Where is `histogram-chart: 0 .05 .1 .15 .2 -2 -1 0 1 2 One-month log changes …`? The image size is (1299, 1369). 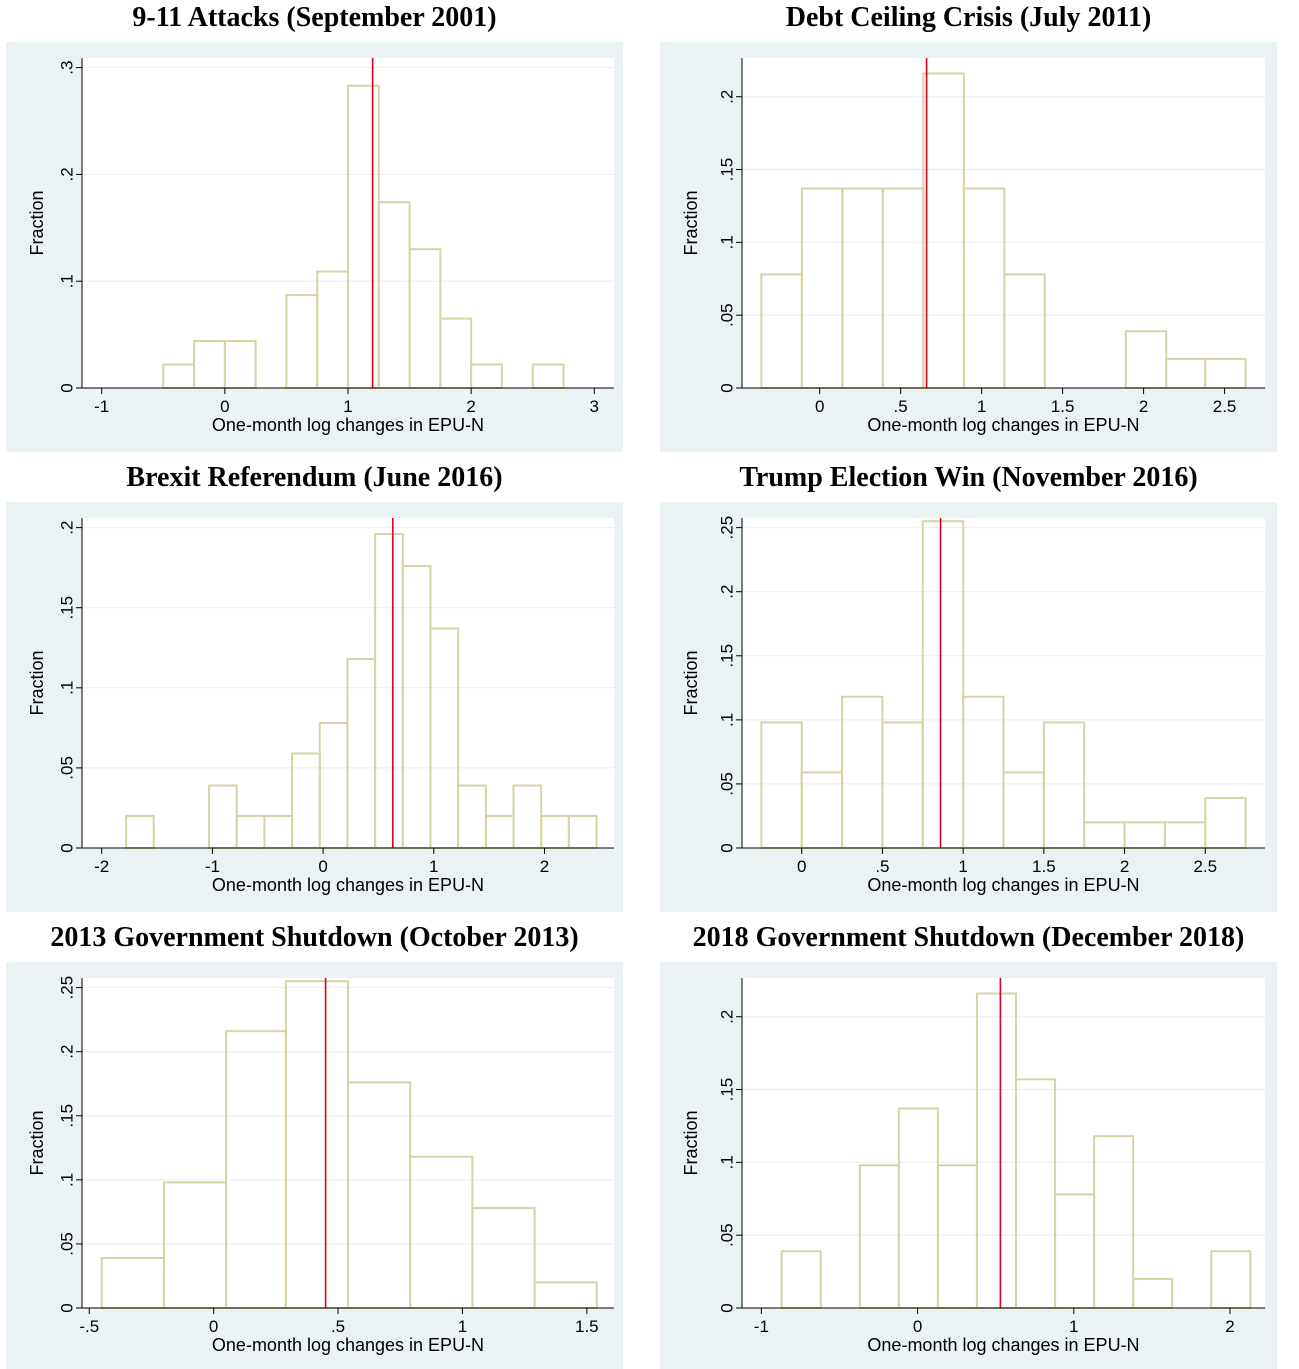 histogram-chart: 0 .05 .1 .15 .2 -2 -1 0 1 2 One-month log changes … is located at coordinates (320, 706).